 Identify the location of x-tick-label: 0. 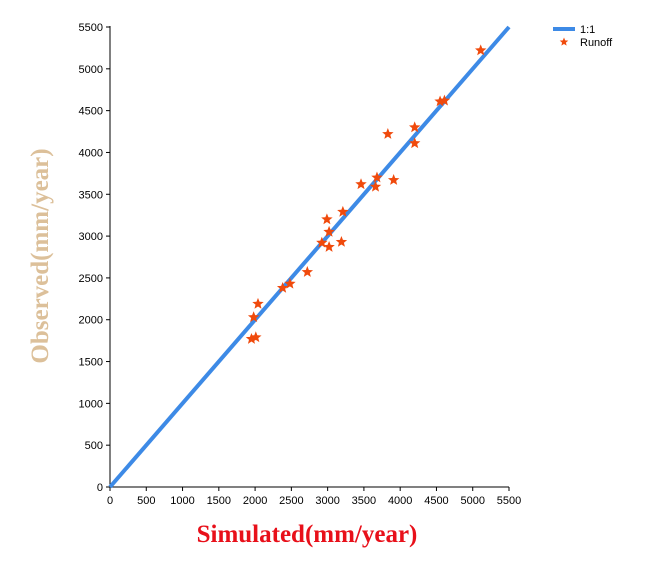
(110, 501).